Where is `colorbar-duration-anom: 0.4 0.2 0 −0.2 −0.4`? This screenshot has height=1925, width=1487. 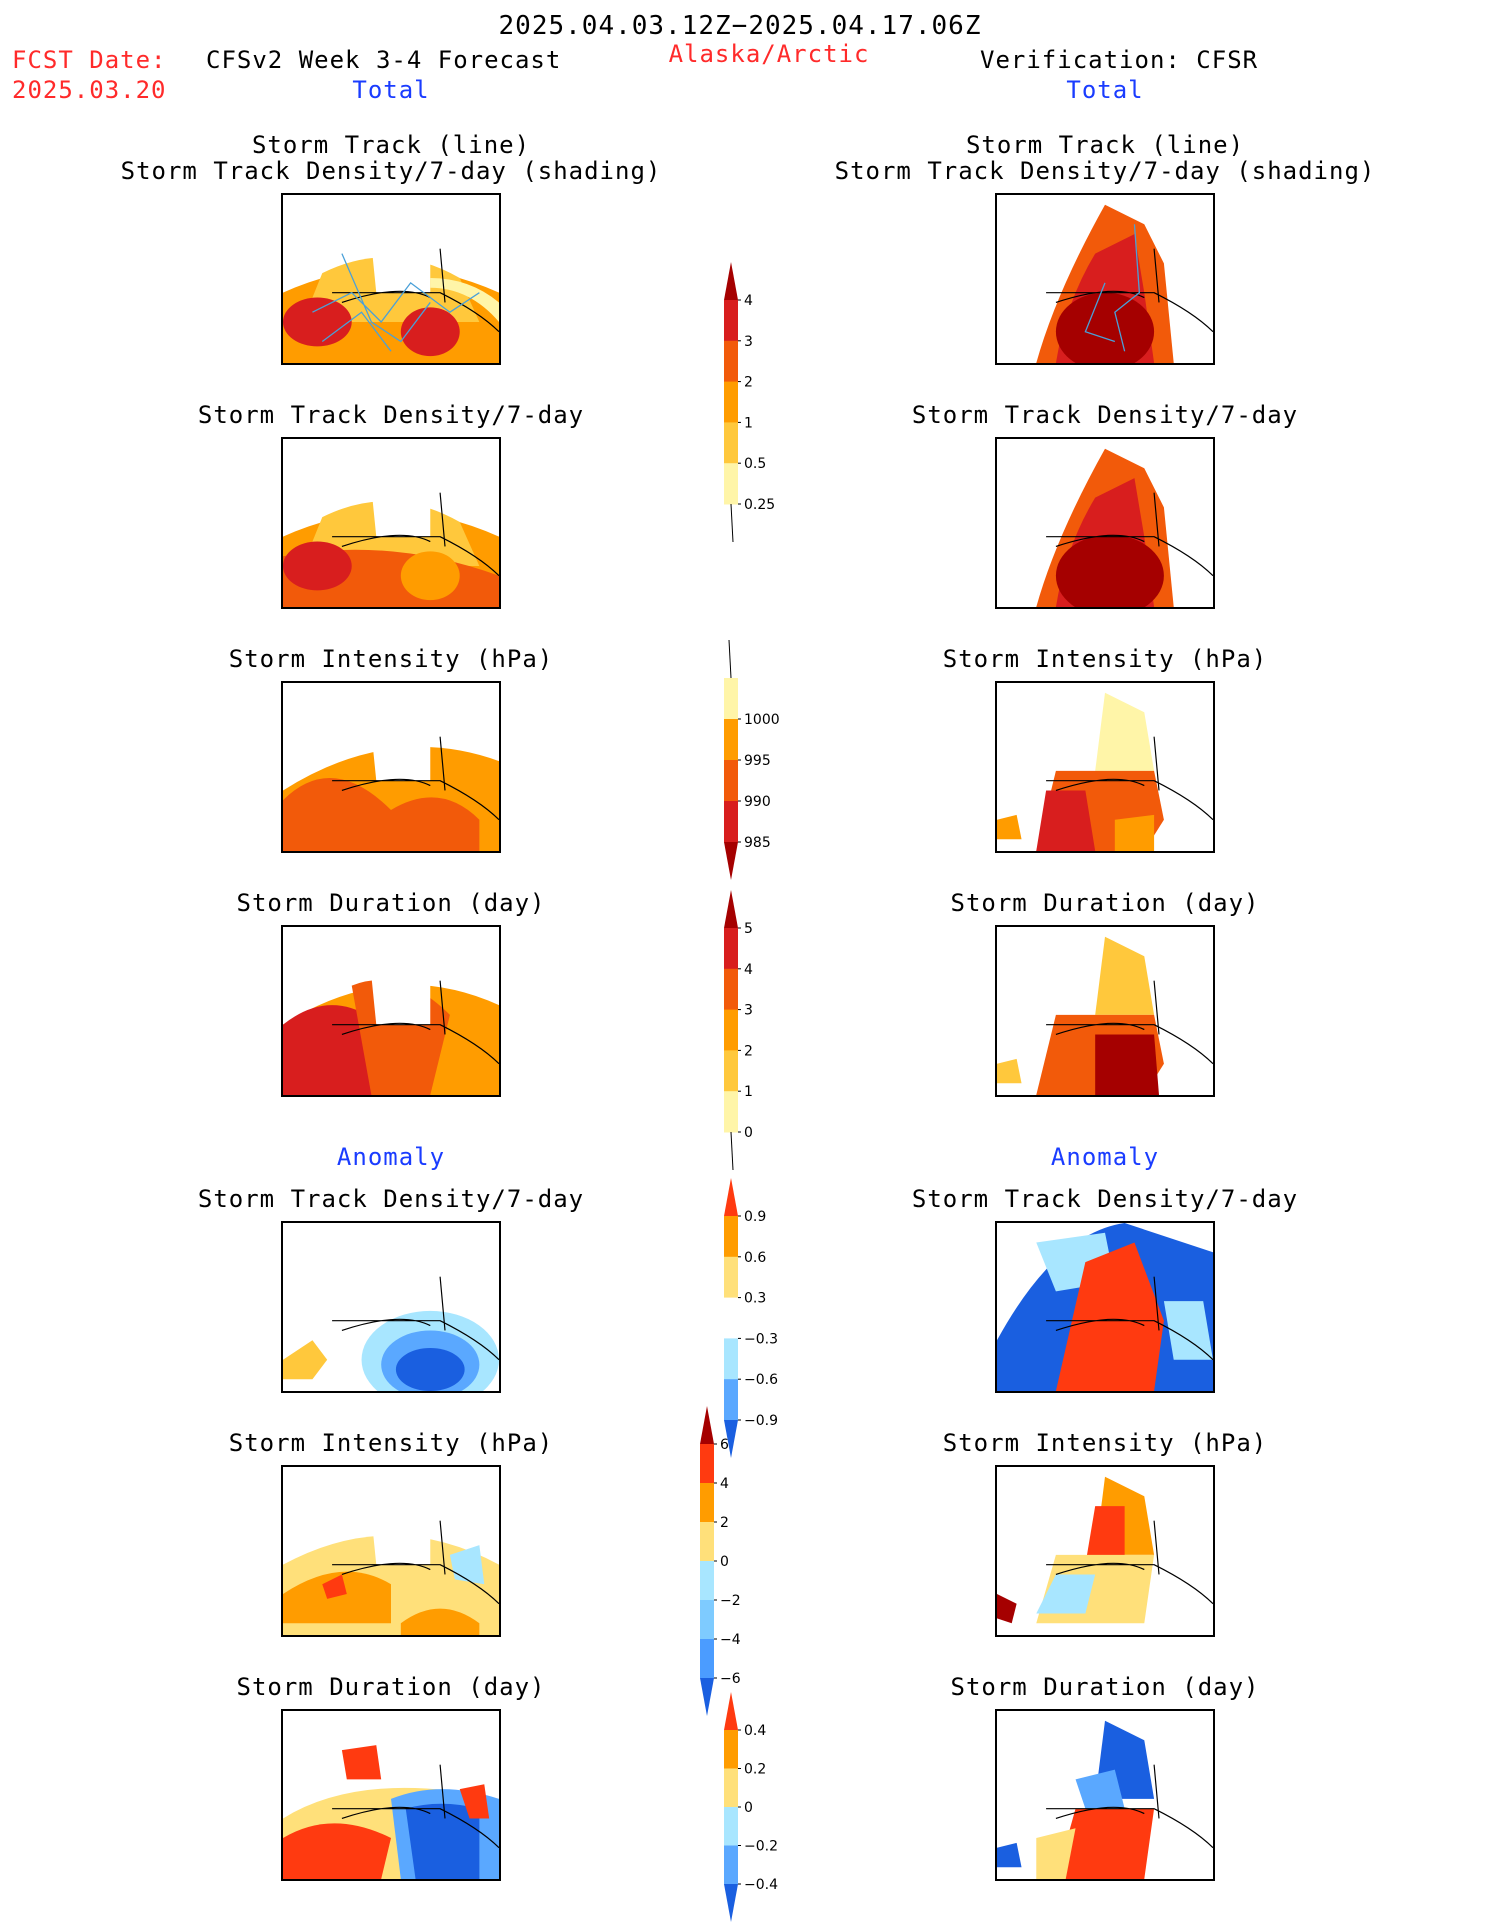 colorbar-duration-anom: 0.4 0.2 0 −0.2 −0.4 is located at coordinates (752, 1807).